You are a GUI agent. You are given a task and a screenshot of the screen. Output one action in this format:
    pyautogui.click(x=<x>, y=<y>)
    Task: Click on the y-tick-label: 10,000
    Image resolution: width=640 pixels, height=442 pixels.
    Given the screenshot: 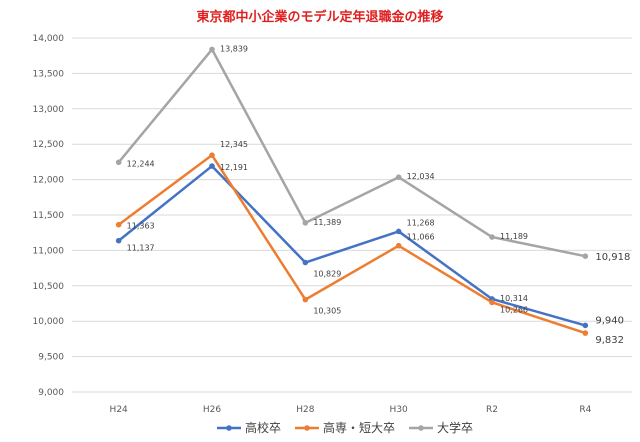 What is the action you would take?
    pyautogui.click(x=49, y=322)
    